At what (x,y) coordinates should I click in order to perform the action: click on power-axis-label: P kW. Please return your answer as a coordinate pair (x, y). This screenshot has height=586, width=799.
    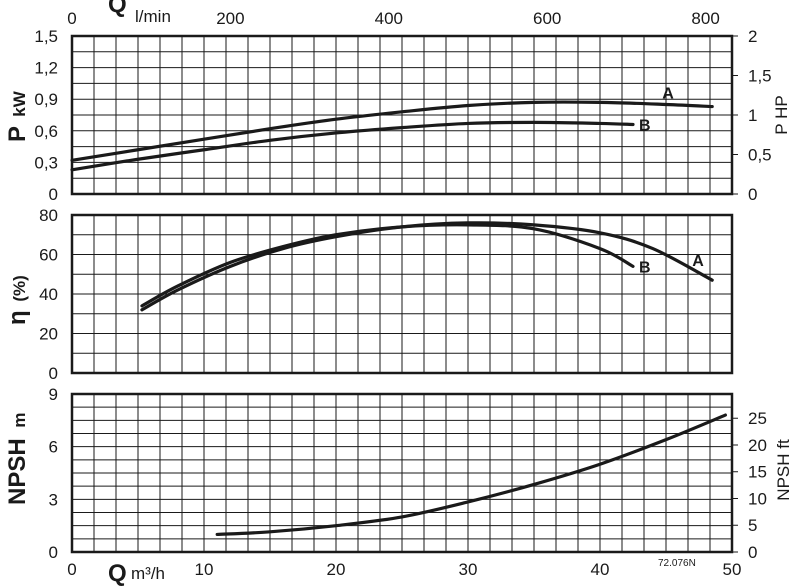
    Looking at the image, I should click on (17, 116).